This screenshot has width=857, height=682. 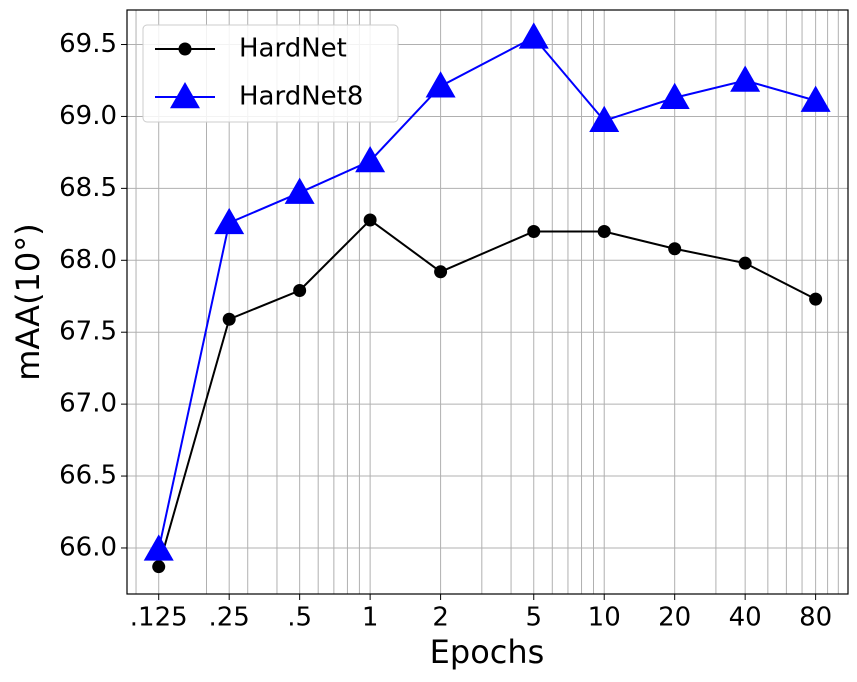 I want to click on x-tick-label: 20, so click(x=674, y=618).